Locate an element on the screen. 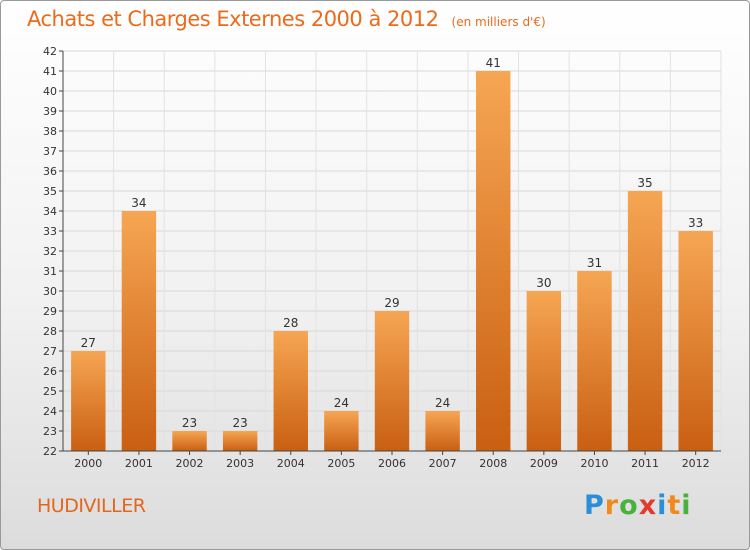  y-tick-label: 27 is located at coordinates (50, 351).